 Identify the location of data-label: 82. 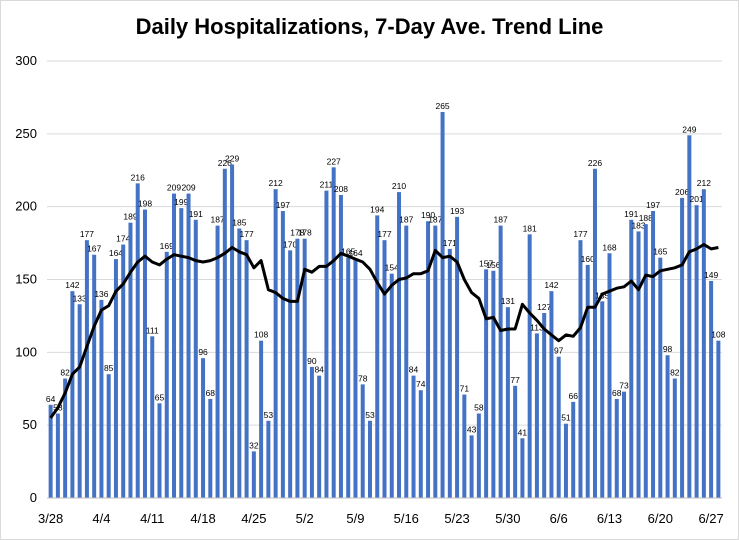
(675, 373).